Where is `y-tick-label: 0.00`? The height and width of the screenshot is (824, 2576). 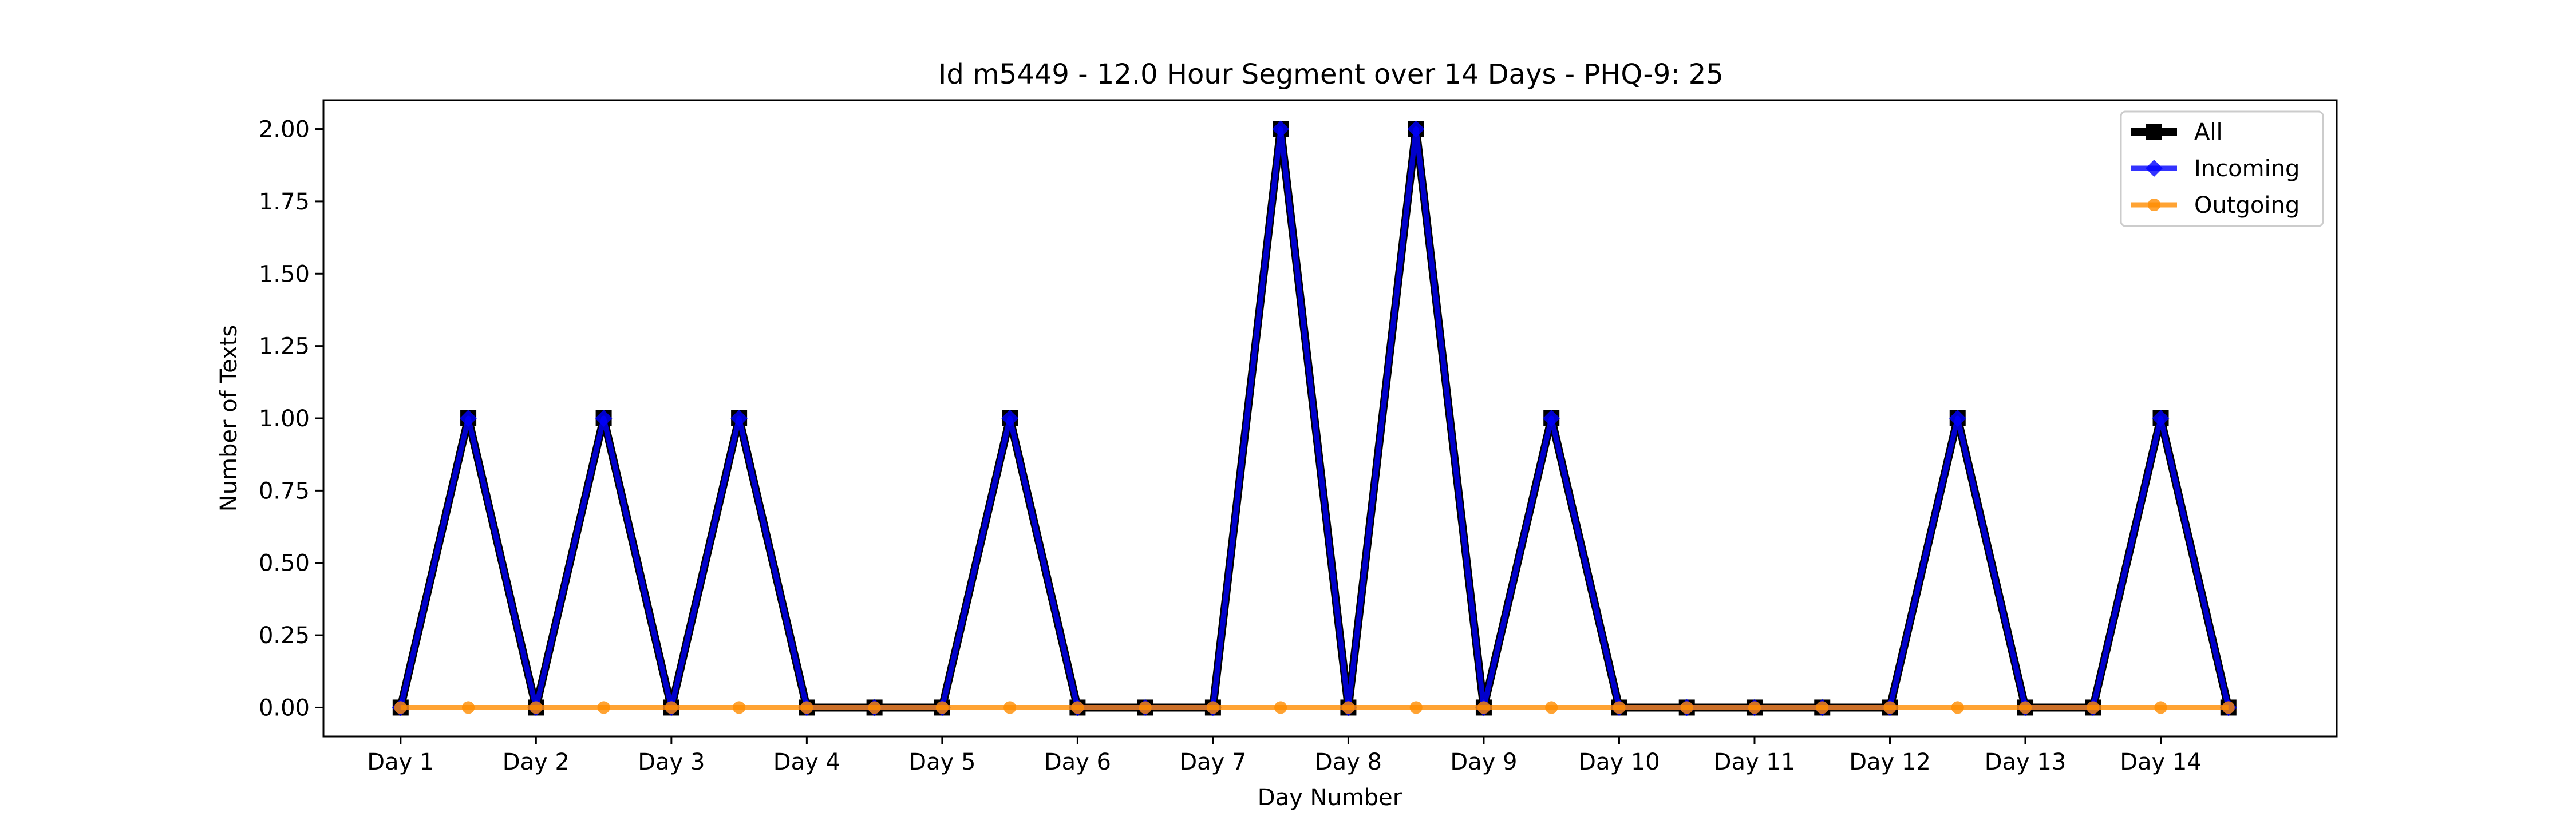
y-tick-label: 0.00 is located at coordinates (284, 708).